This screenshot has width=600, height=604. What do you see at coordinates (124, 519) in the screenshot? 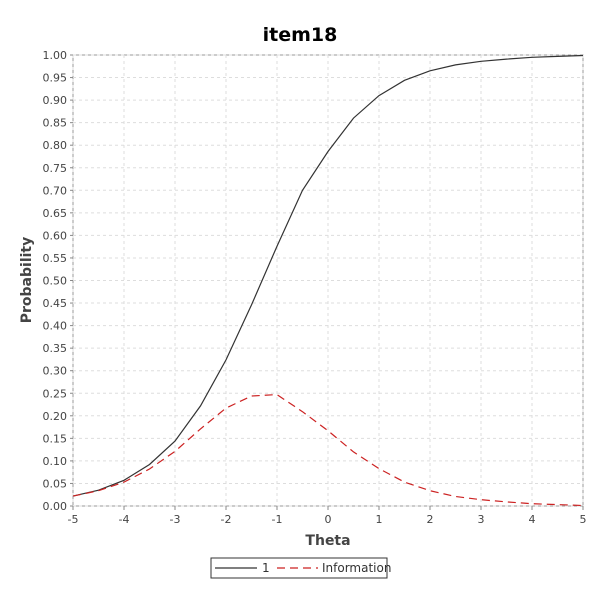
I see `x-tick-label: -4` at bounding box center [124, 519].